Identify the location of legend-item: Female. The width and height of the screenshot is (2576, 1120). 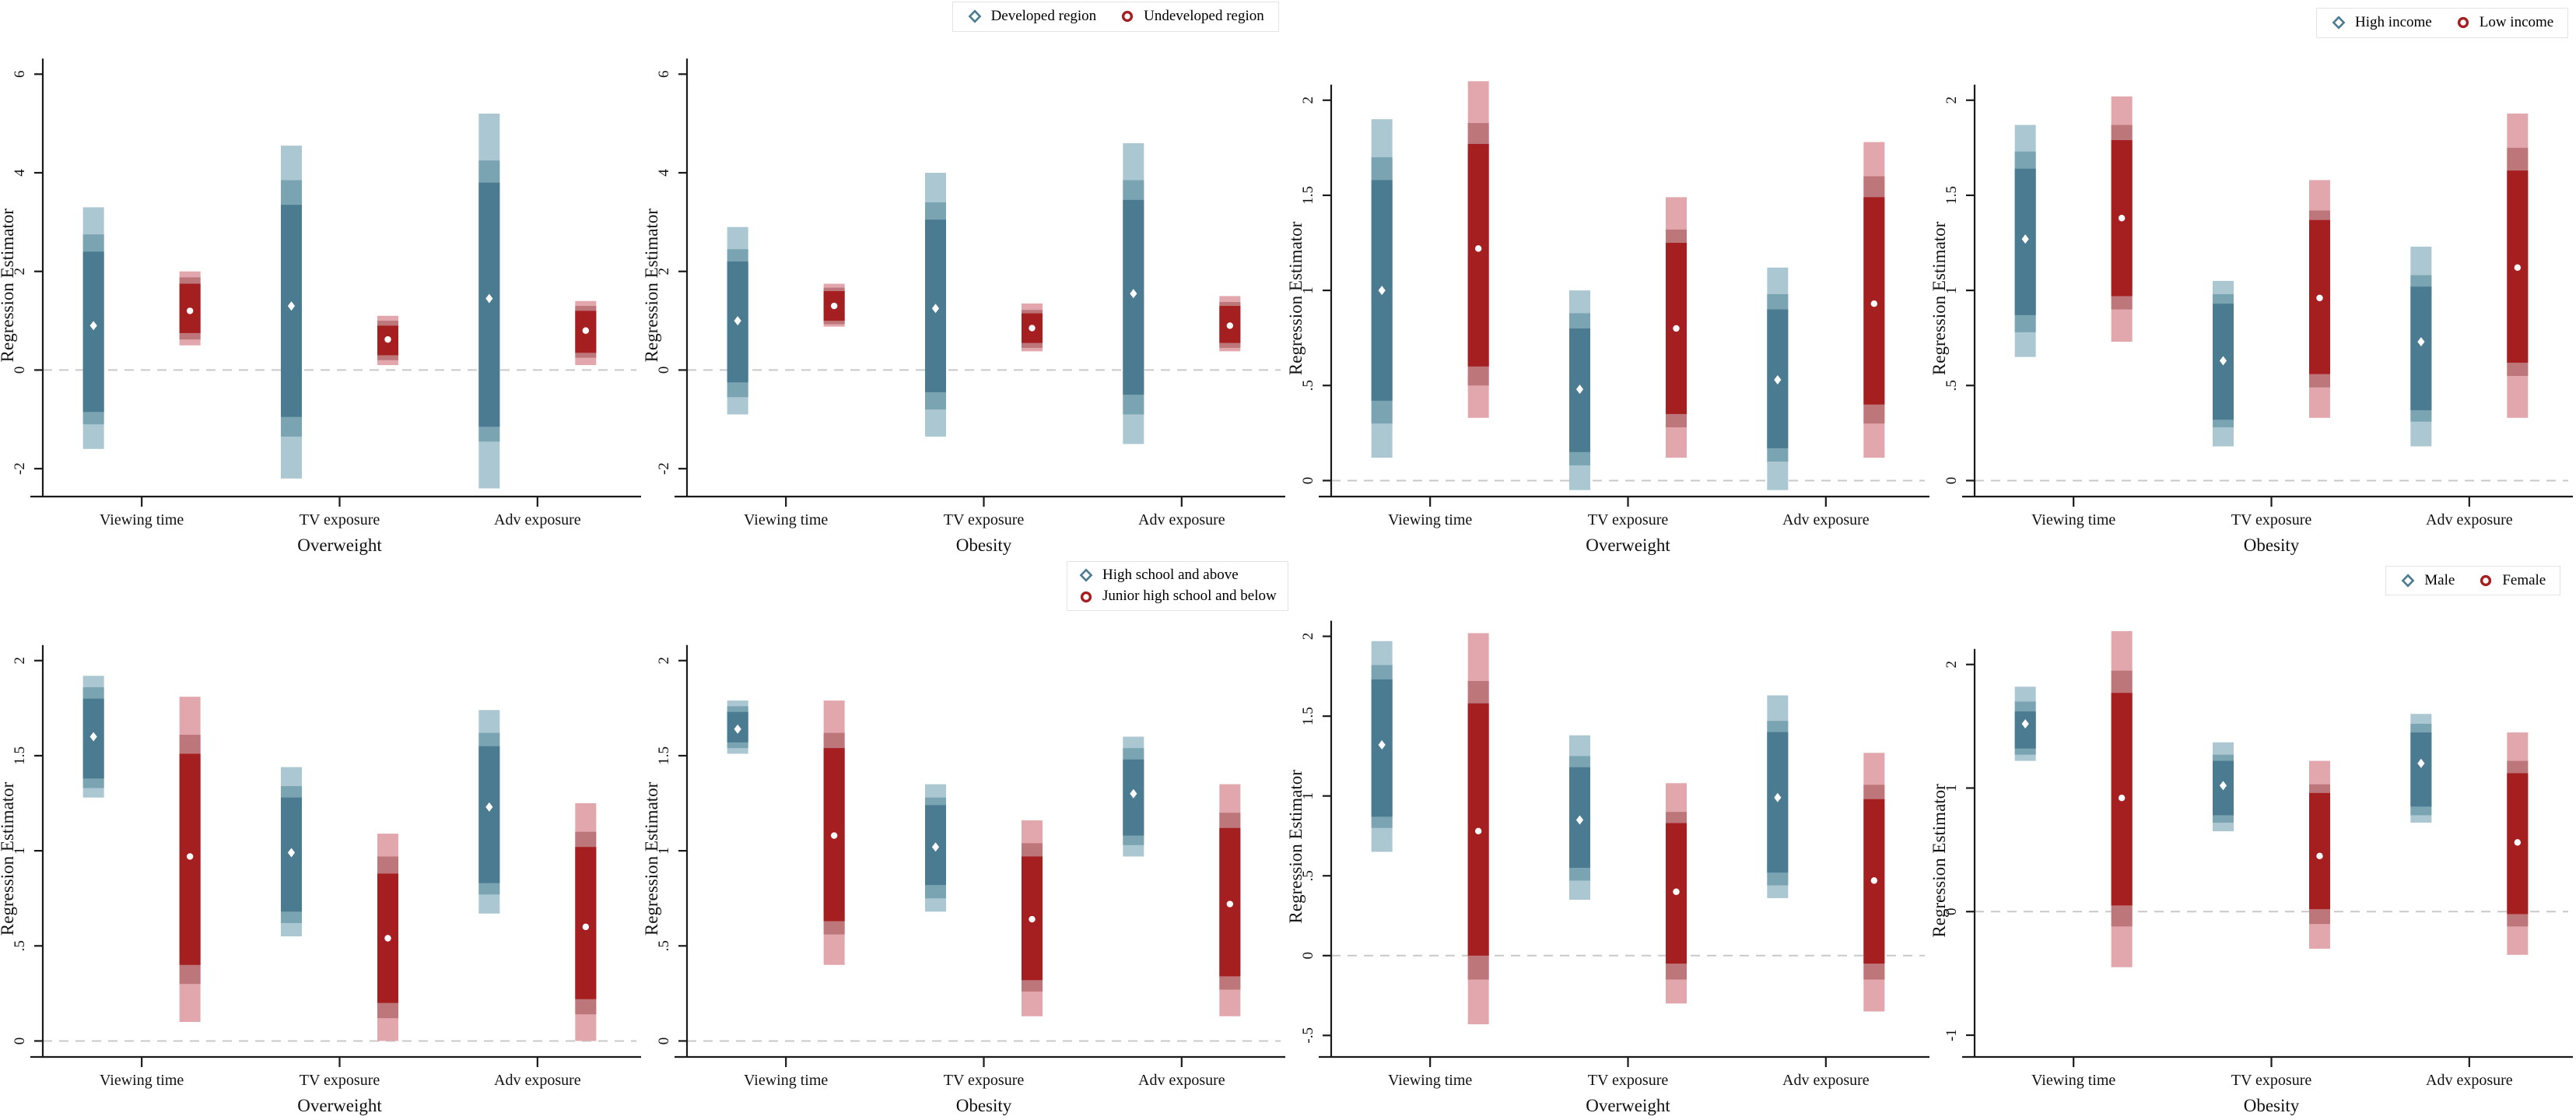
(2512, 580).